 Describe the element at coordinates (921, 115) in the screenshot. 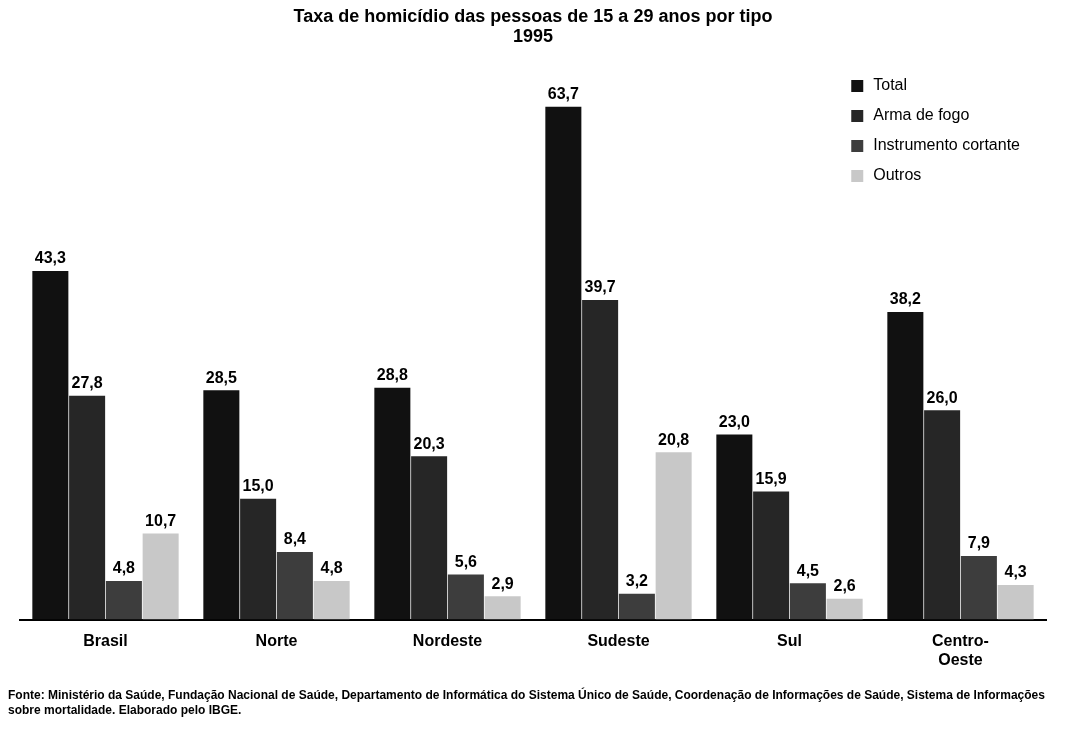

I see `legend-label: Arma de fogo` at that location.